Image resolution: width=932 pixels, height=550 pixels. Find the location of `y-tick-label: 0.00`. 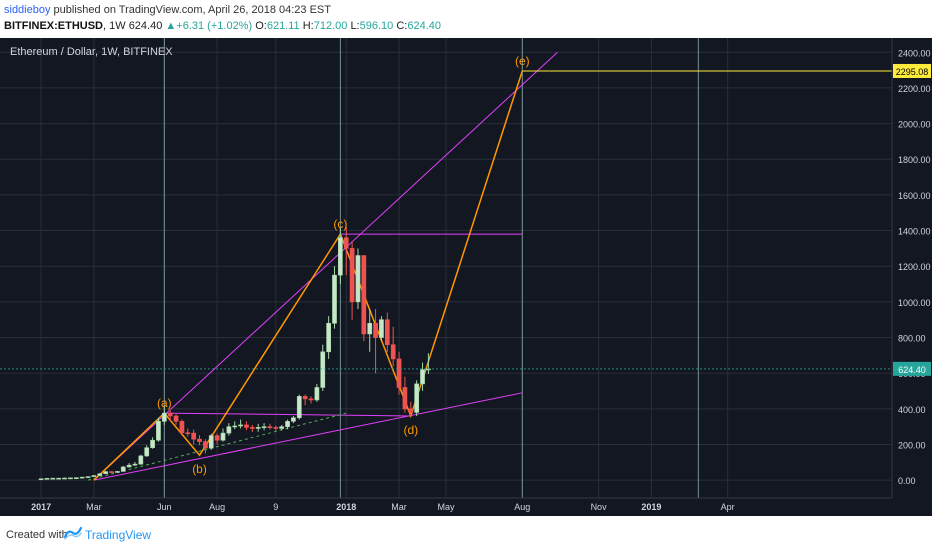

y-tick-label: 0.00 is located at coordinates (907, 481).